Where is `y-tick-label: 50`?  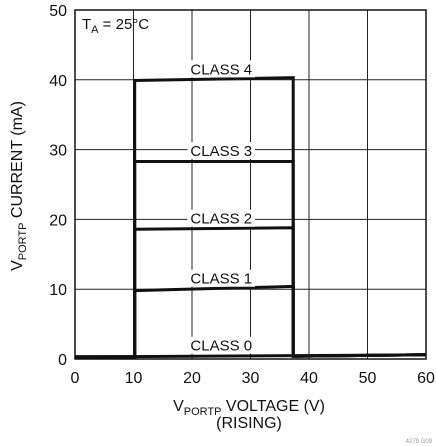 y-tick-label: 50 is located at coordinates (58, 11).